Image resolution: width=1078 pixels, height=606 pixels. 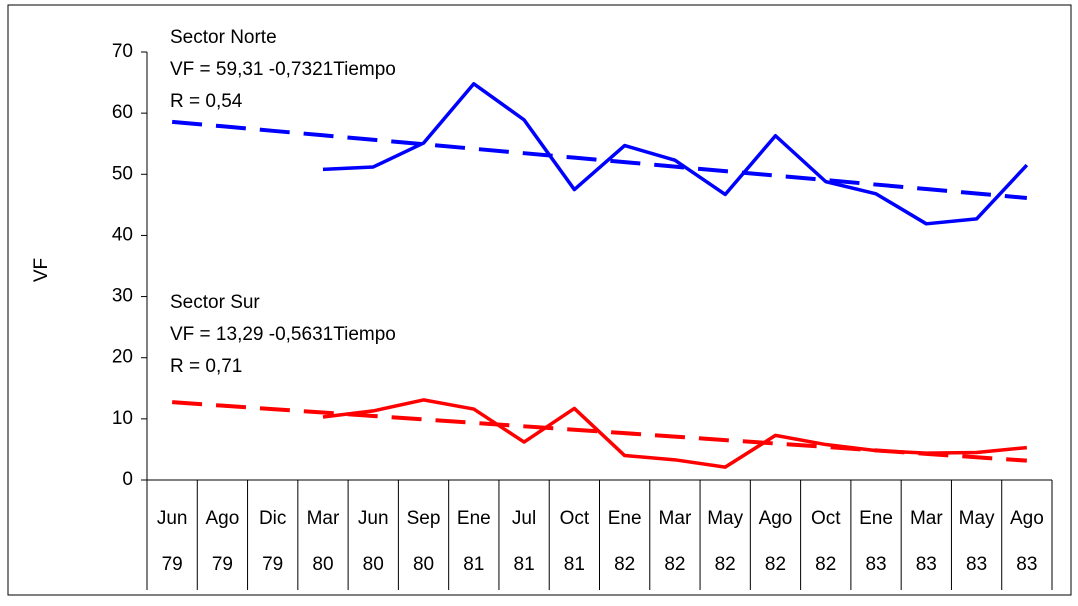 I want to click on x-tick-label: Dic, so click(x=272, y=518).